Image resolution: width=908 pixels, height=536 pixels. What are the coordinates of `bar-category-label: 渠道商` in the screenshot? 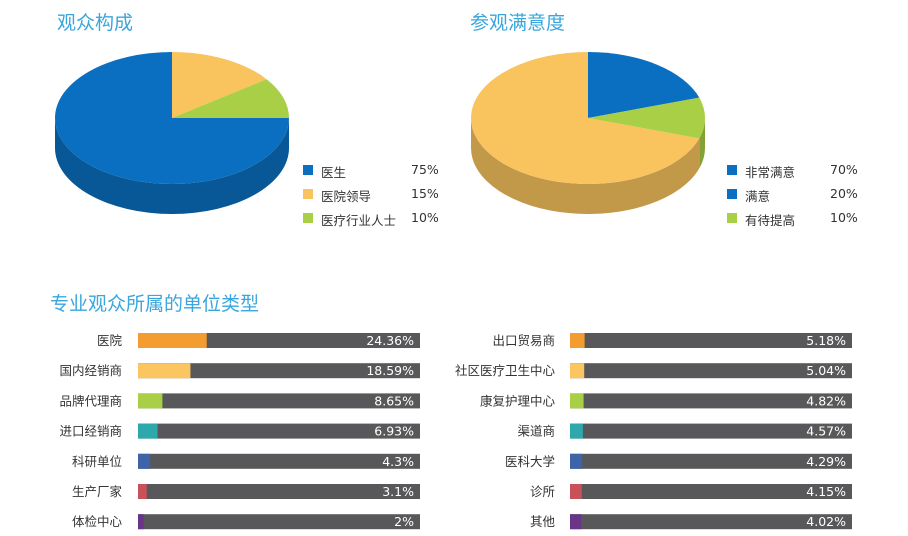 It's located at (536, 431).